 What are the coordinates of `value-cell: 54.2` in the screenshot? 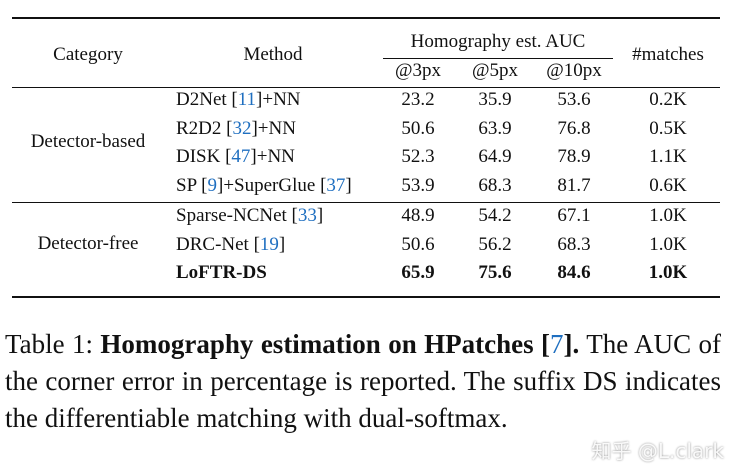 It's located at (495, 215).